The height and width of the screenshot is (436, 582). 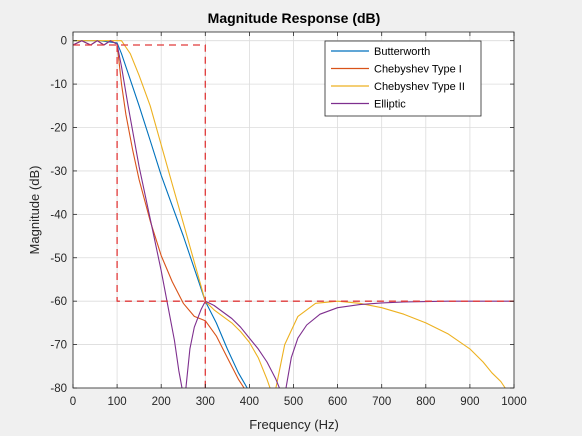 I want to click on x-tick-label: 1000, so click(x=514, y=402).